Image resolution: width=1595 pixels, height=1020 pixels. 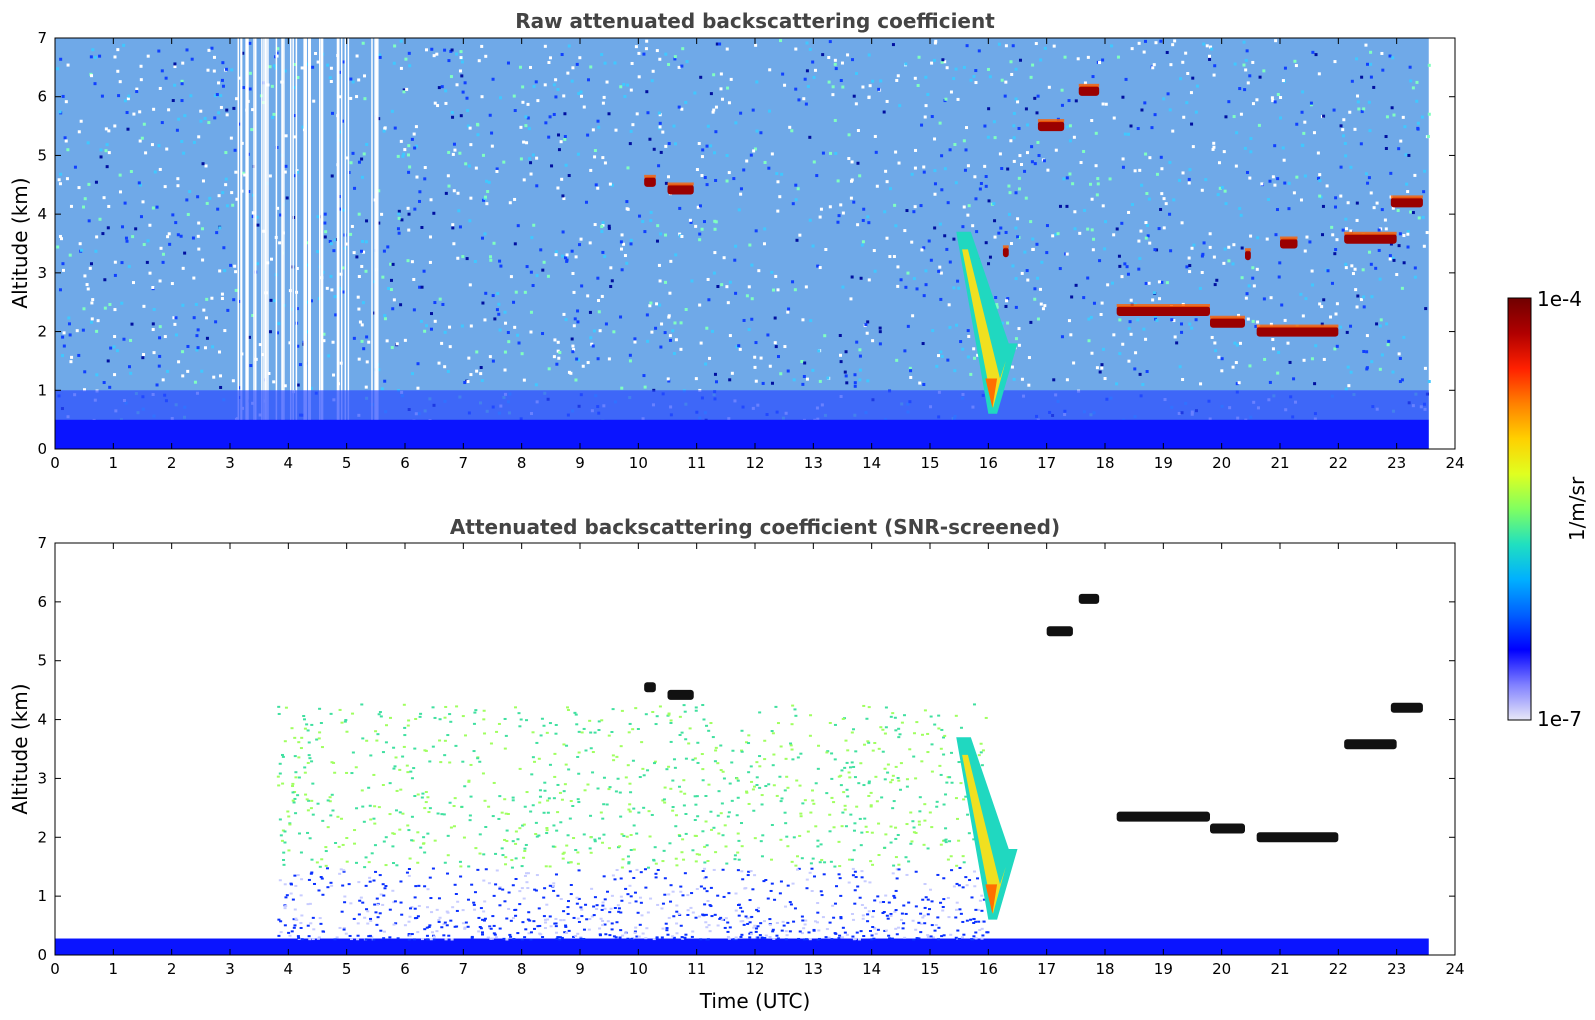 I want to click on top-y-label: Altitude (km), so click(x=20, y=242).